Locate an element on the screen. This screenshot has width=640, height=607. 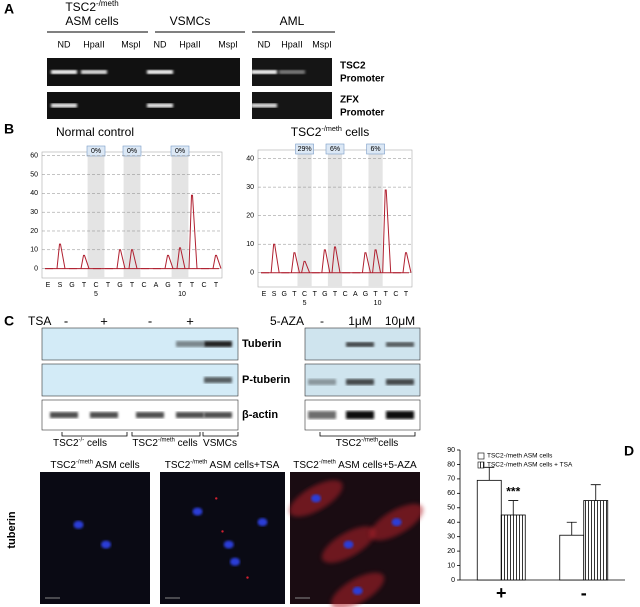
y-tick-label: 60 is located at coordinates (451, 493).